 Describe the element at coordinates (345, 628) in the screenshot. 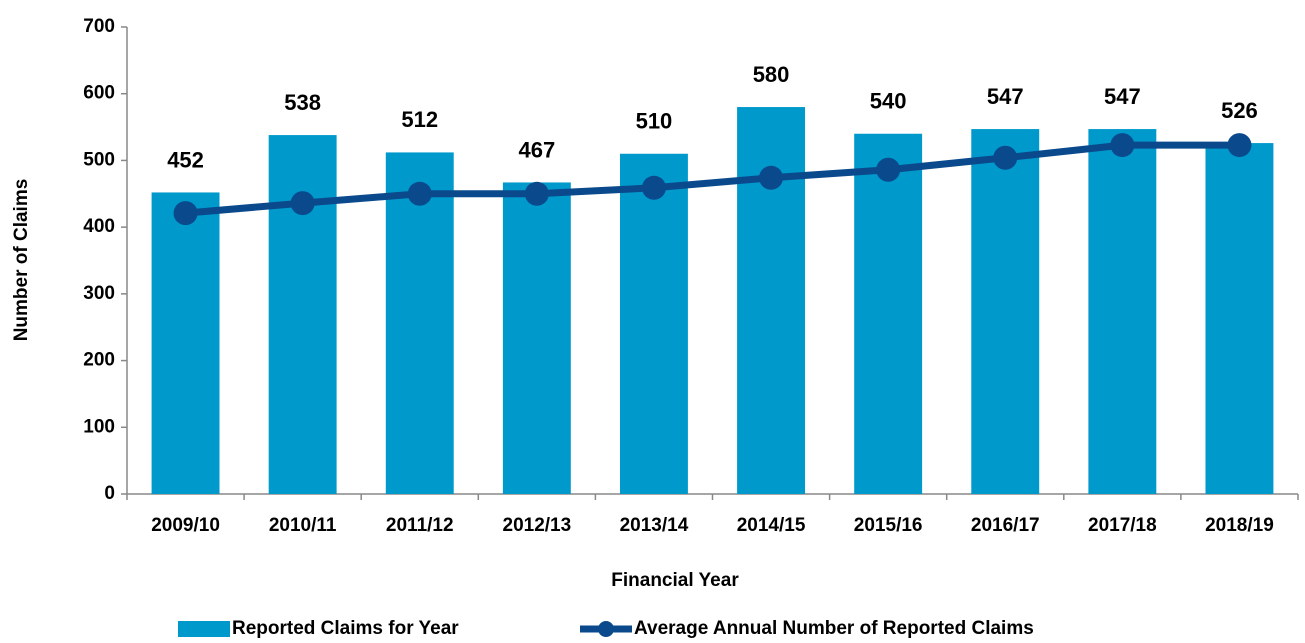

I see `legend-label: Reported Claims for Year` at that location.